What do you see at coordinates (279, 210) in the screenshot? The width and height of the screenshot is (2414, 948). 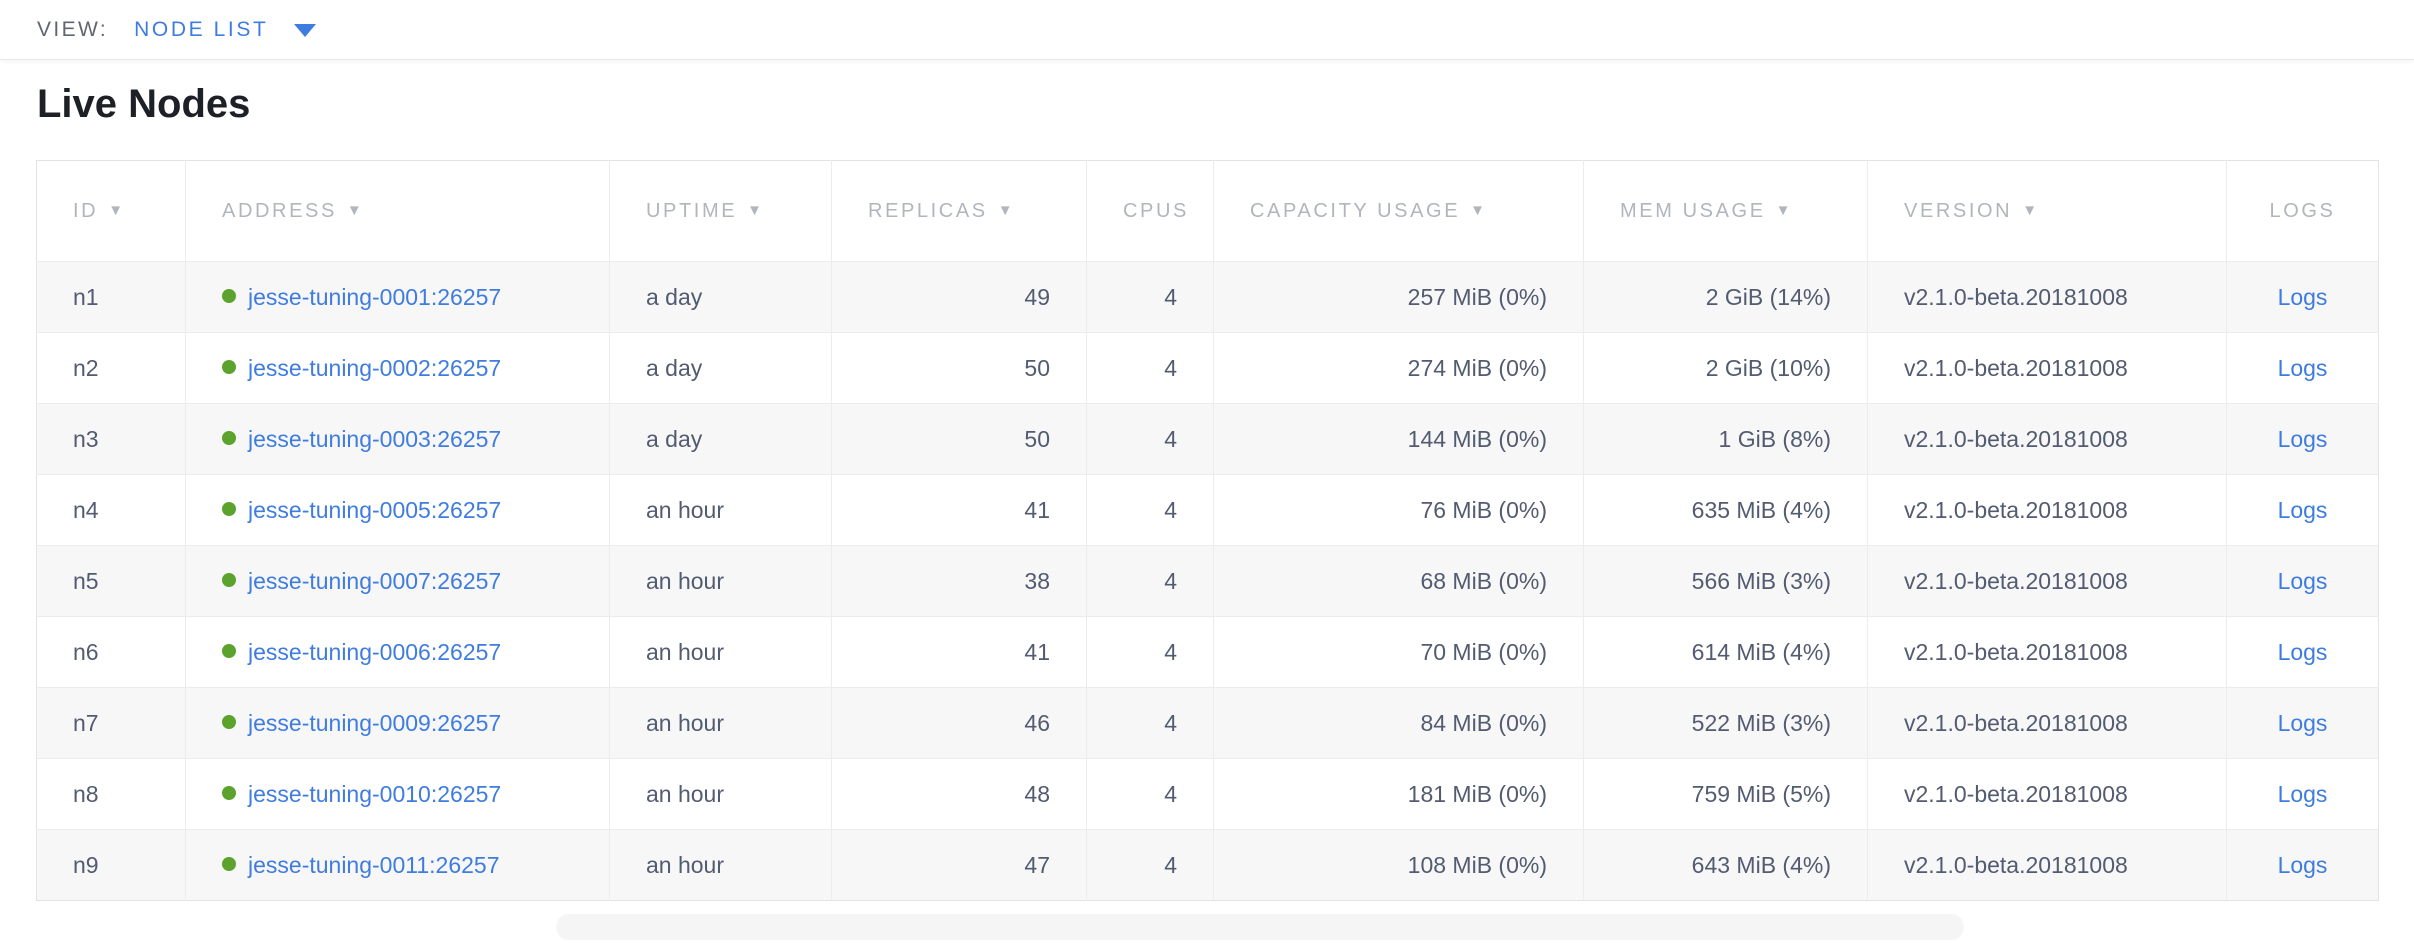 I see `column-header-label: ADDRESS` at bounding box center [279, 210].